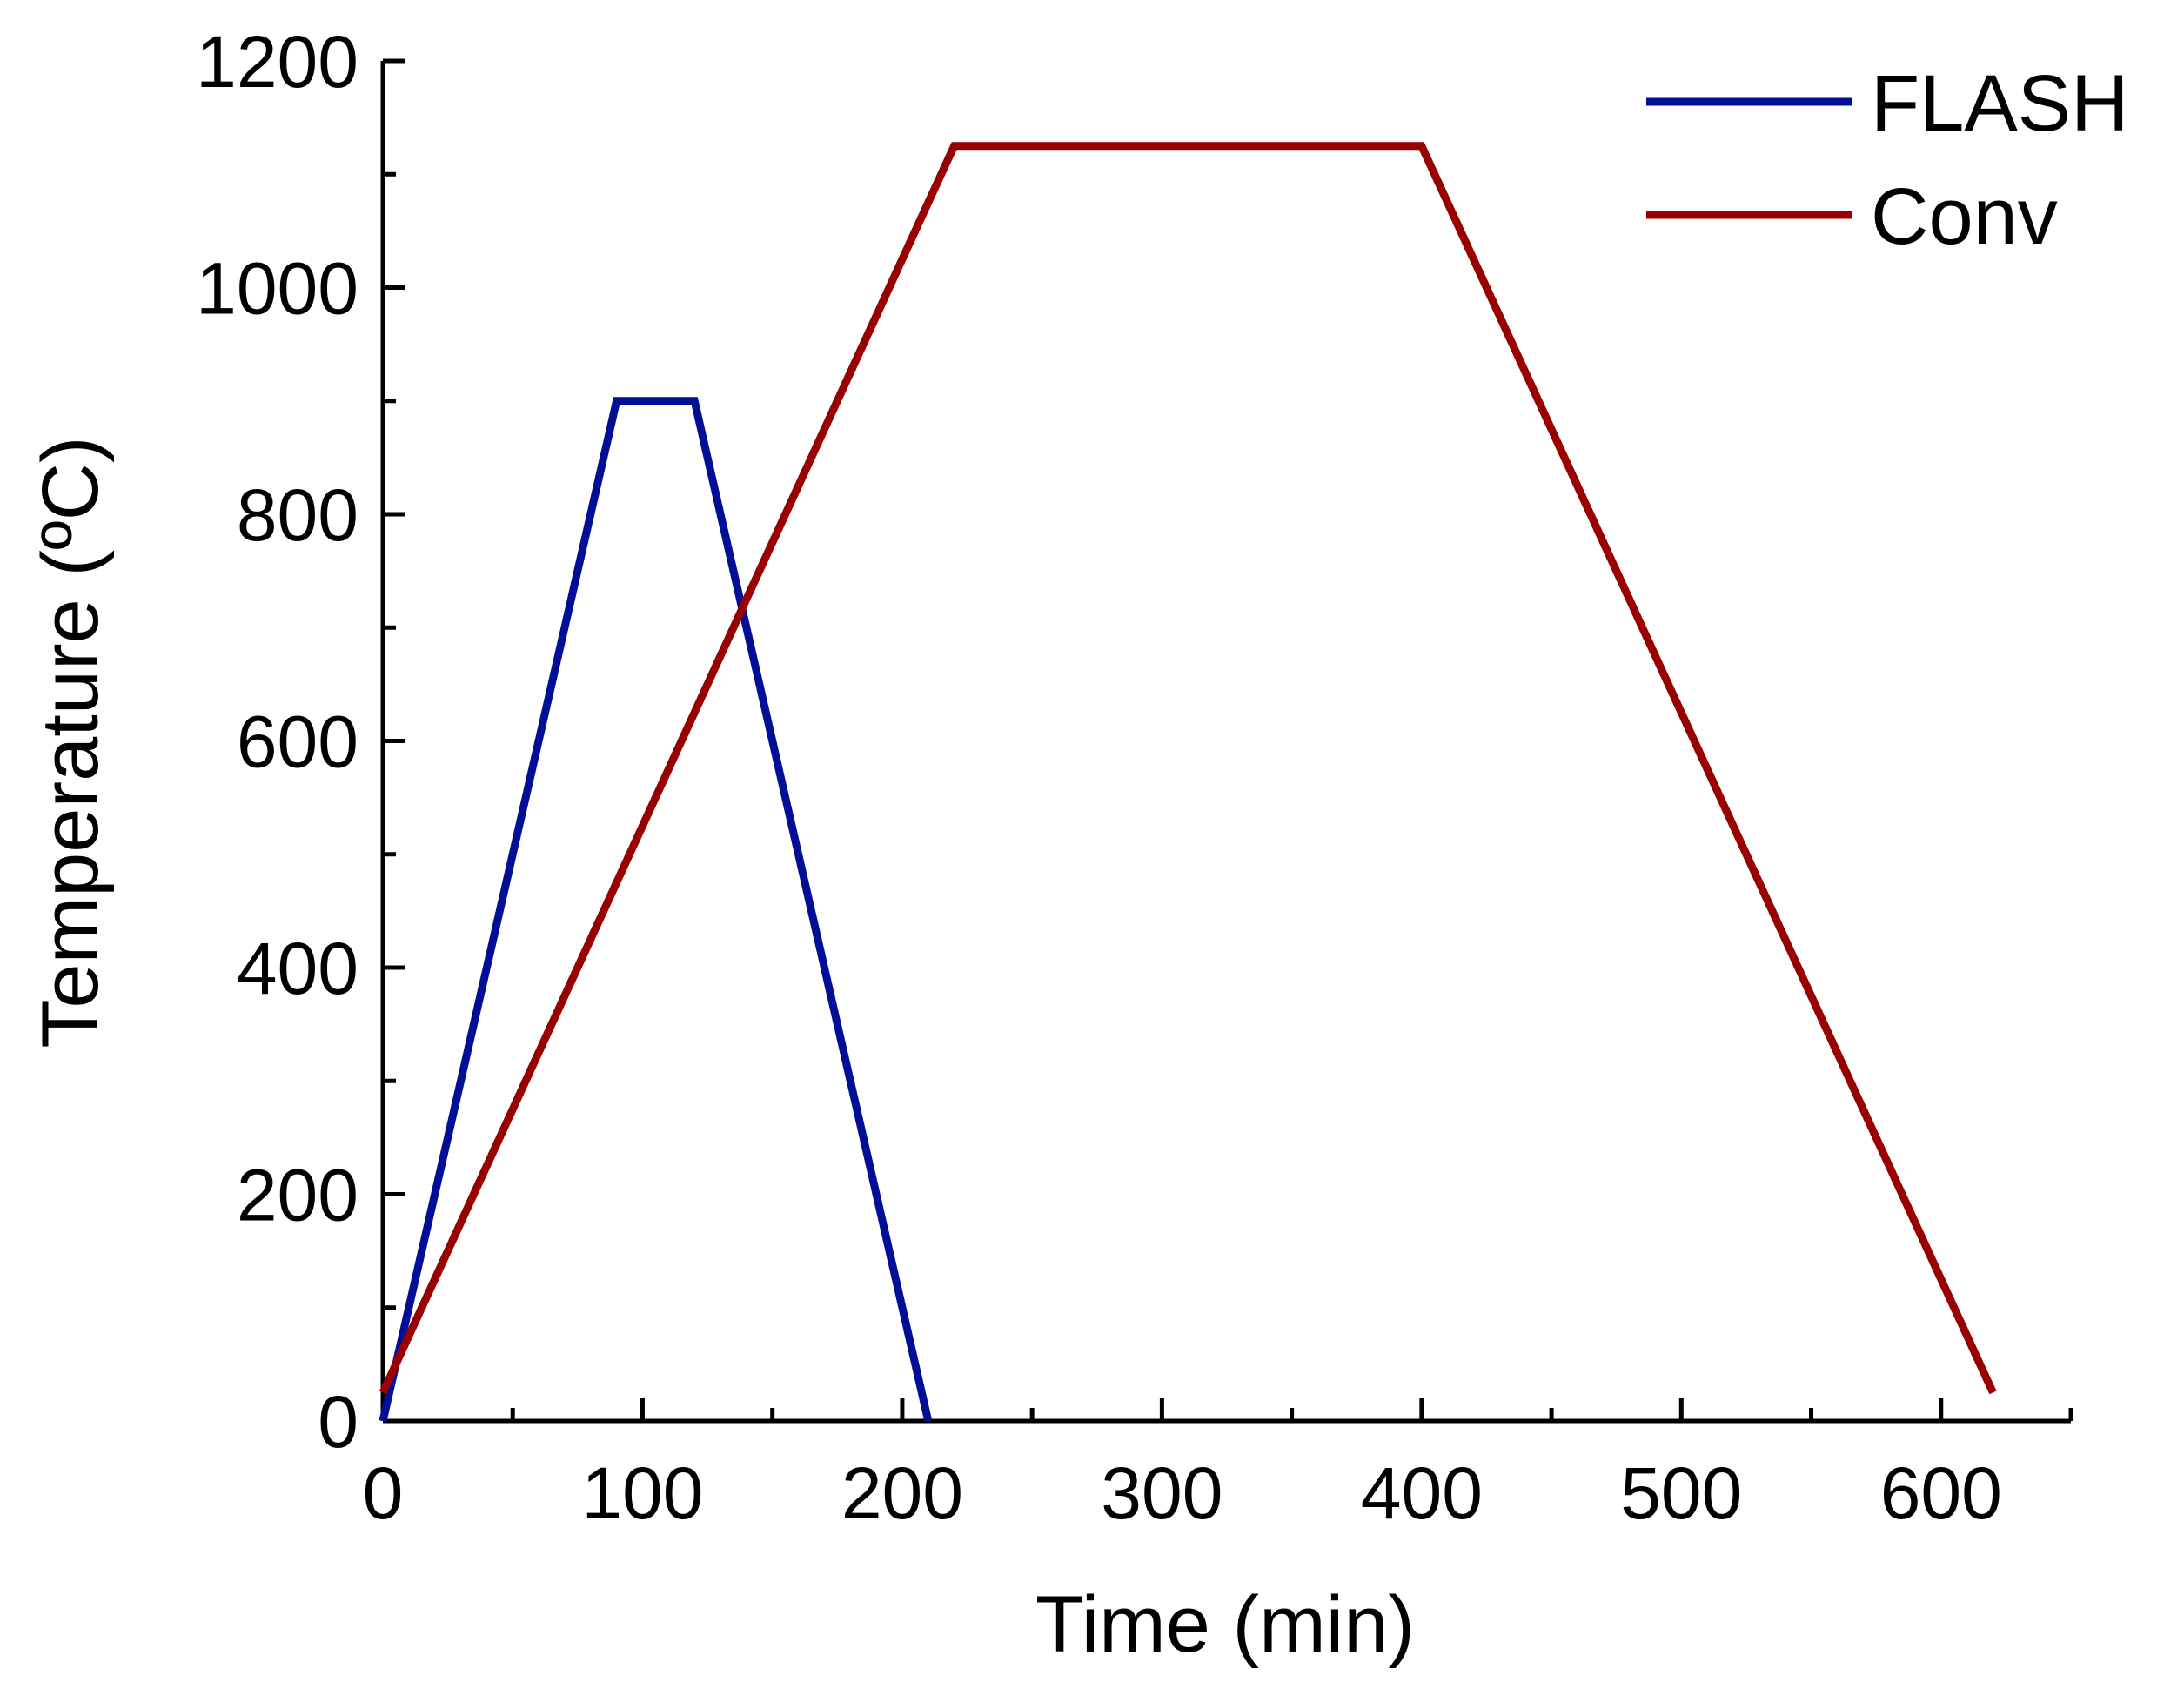  Describe the element at coordinates (297, 742) in the screenshot. I see `y-tick-label: 600` at that location.